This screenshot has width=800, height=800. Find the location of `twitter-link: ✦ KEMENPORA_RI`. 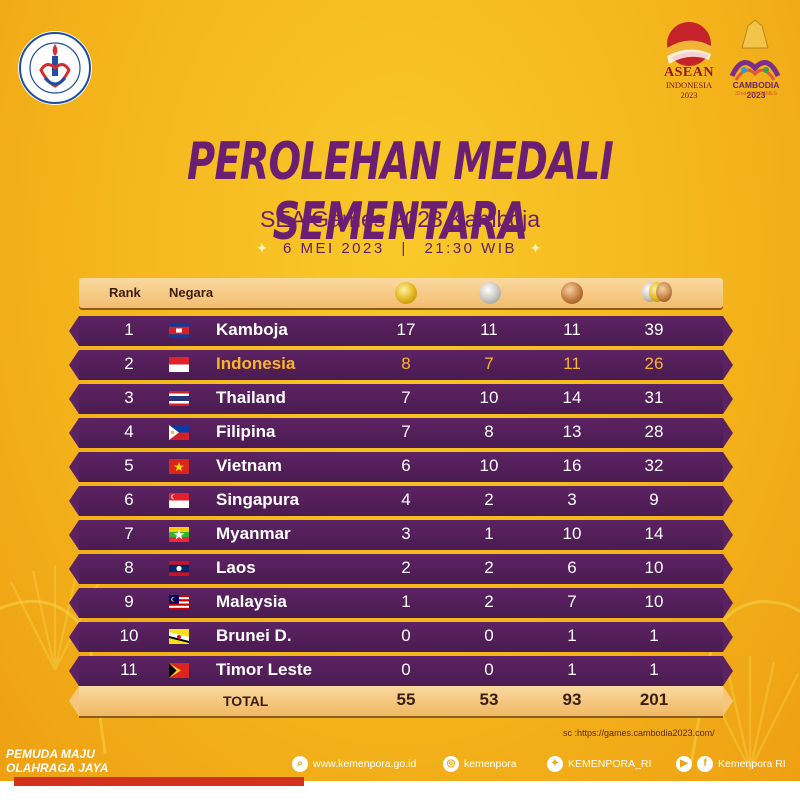

twitter-link: ✦ KEMENPORA_RI is located at coordinates (599, 764).